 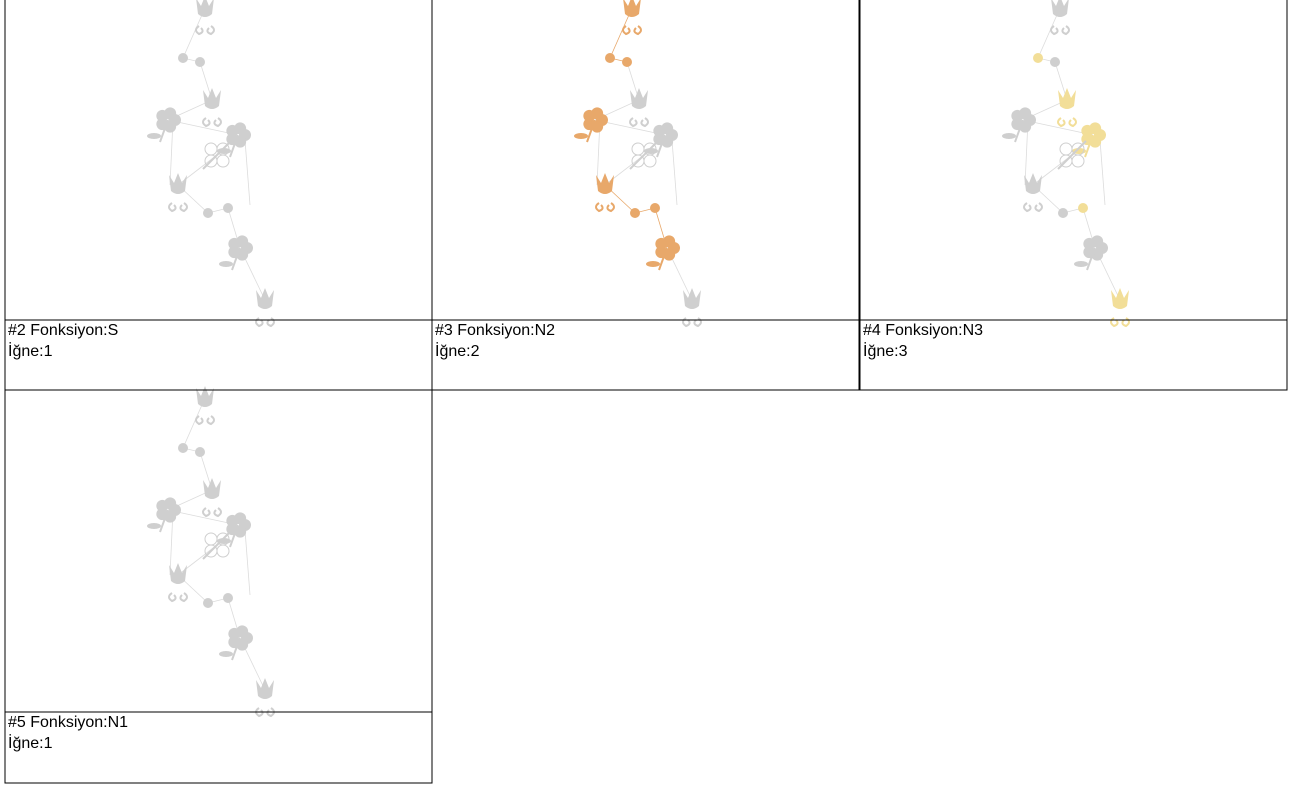 I want to click on cell-title: #4 Fonksiyon:N3, so click(x=923, y=330).